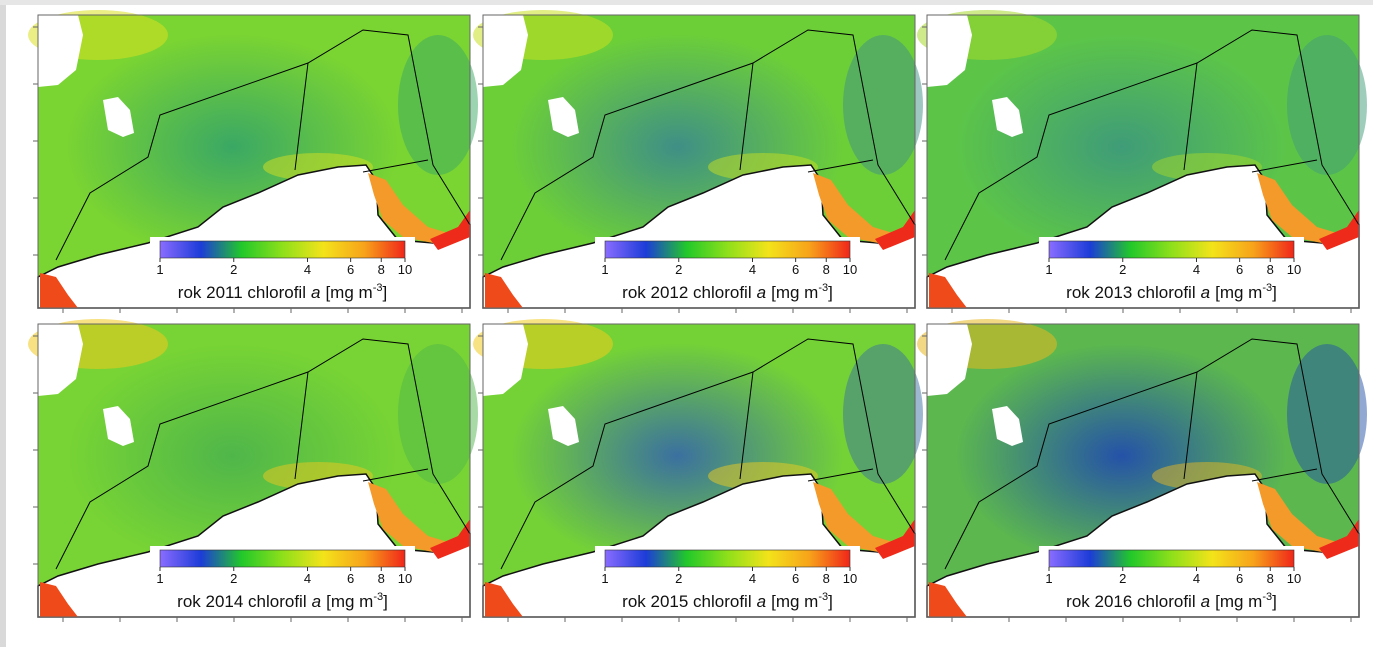  I want to click on caption: rok 2014 chlorofil a [mg m-3], so click(282, 601).